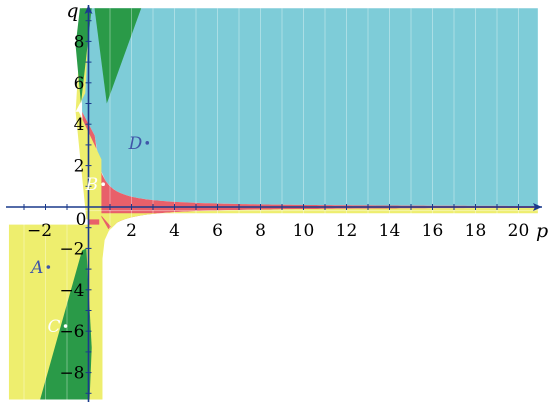  Describe the element at coordinates (36, 268) in the screenshot. I see `region-label-A: A` at that location.